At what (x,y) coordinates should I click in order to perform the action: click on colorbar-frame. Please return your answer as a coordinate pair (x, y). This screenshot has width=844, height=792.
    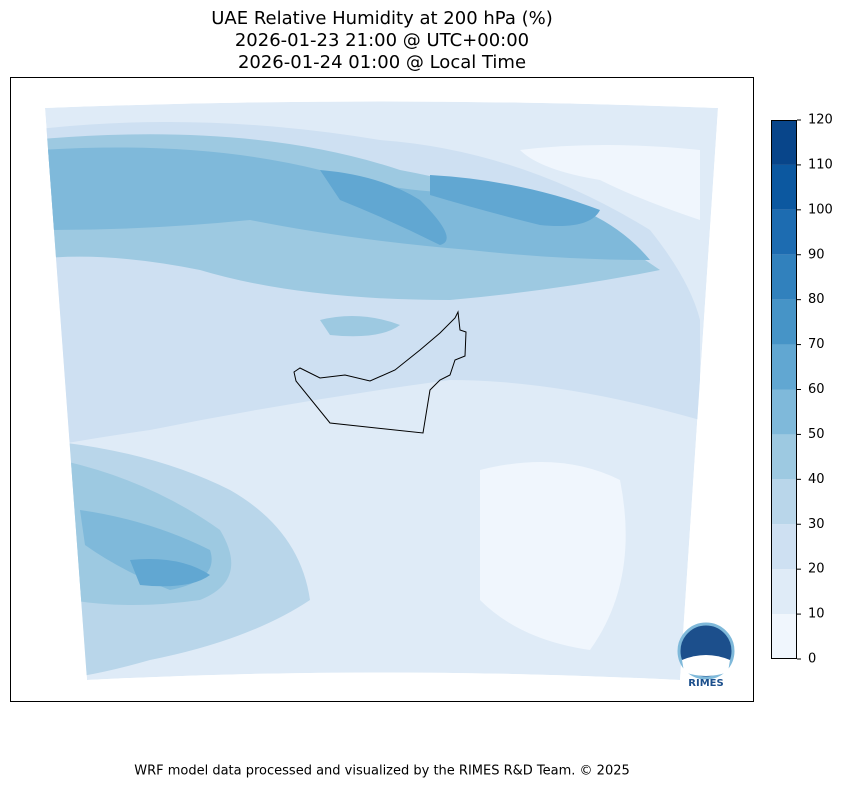
    Looking at the image, I should click on (784, 389).